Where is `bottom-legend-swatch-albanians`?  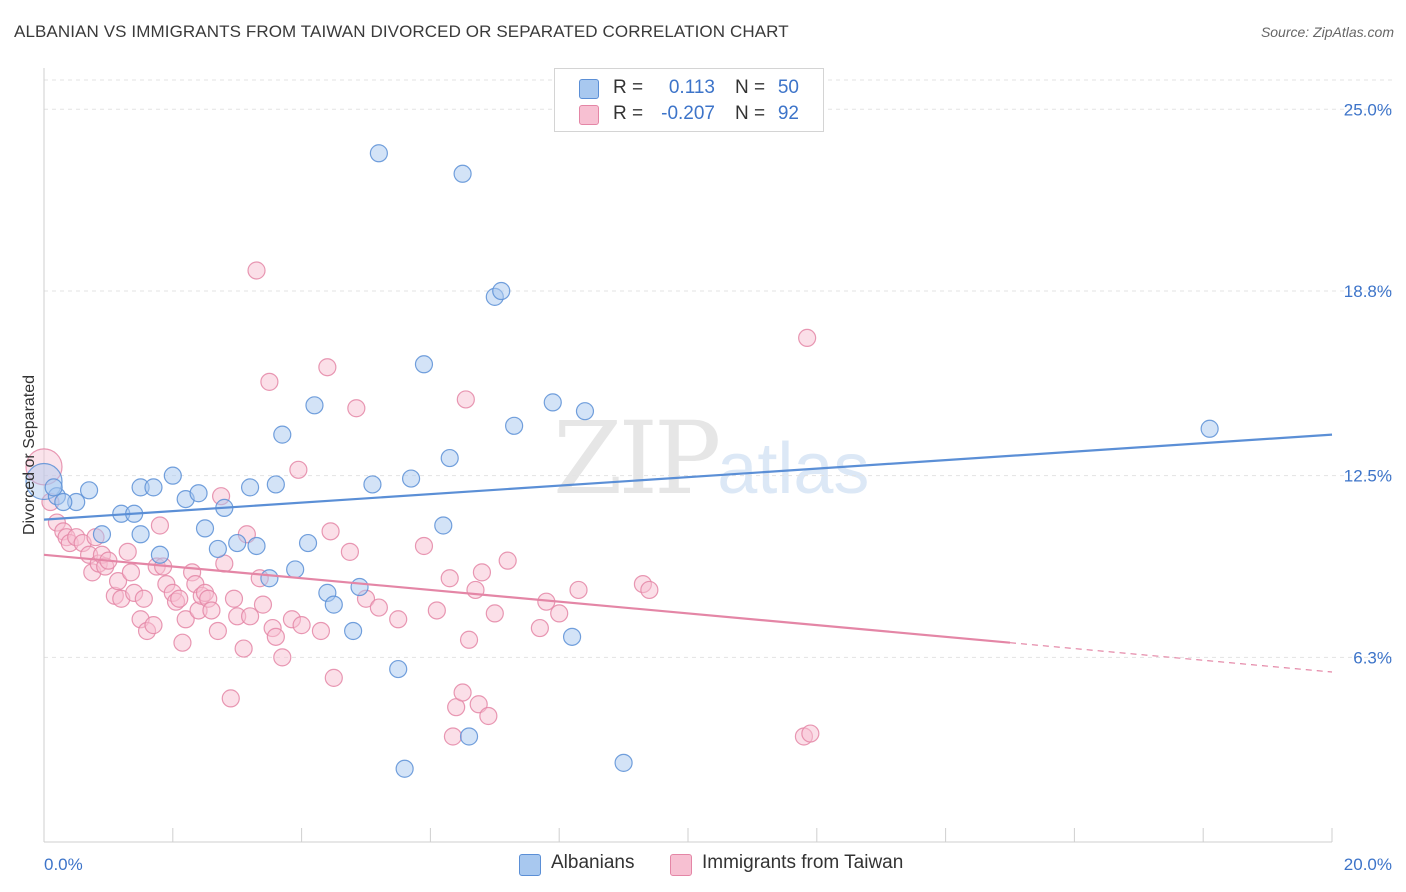 bottom-legend-swatch-albanians is located at coordinates (530, 865).